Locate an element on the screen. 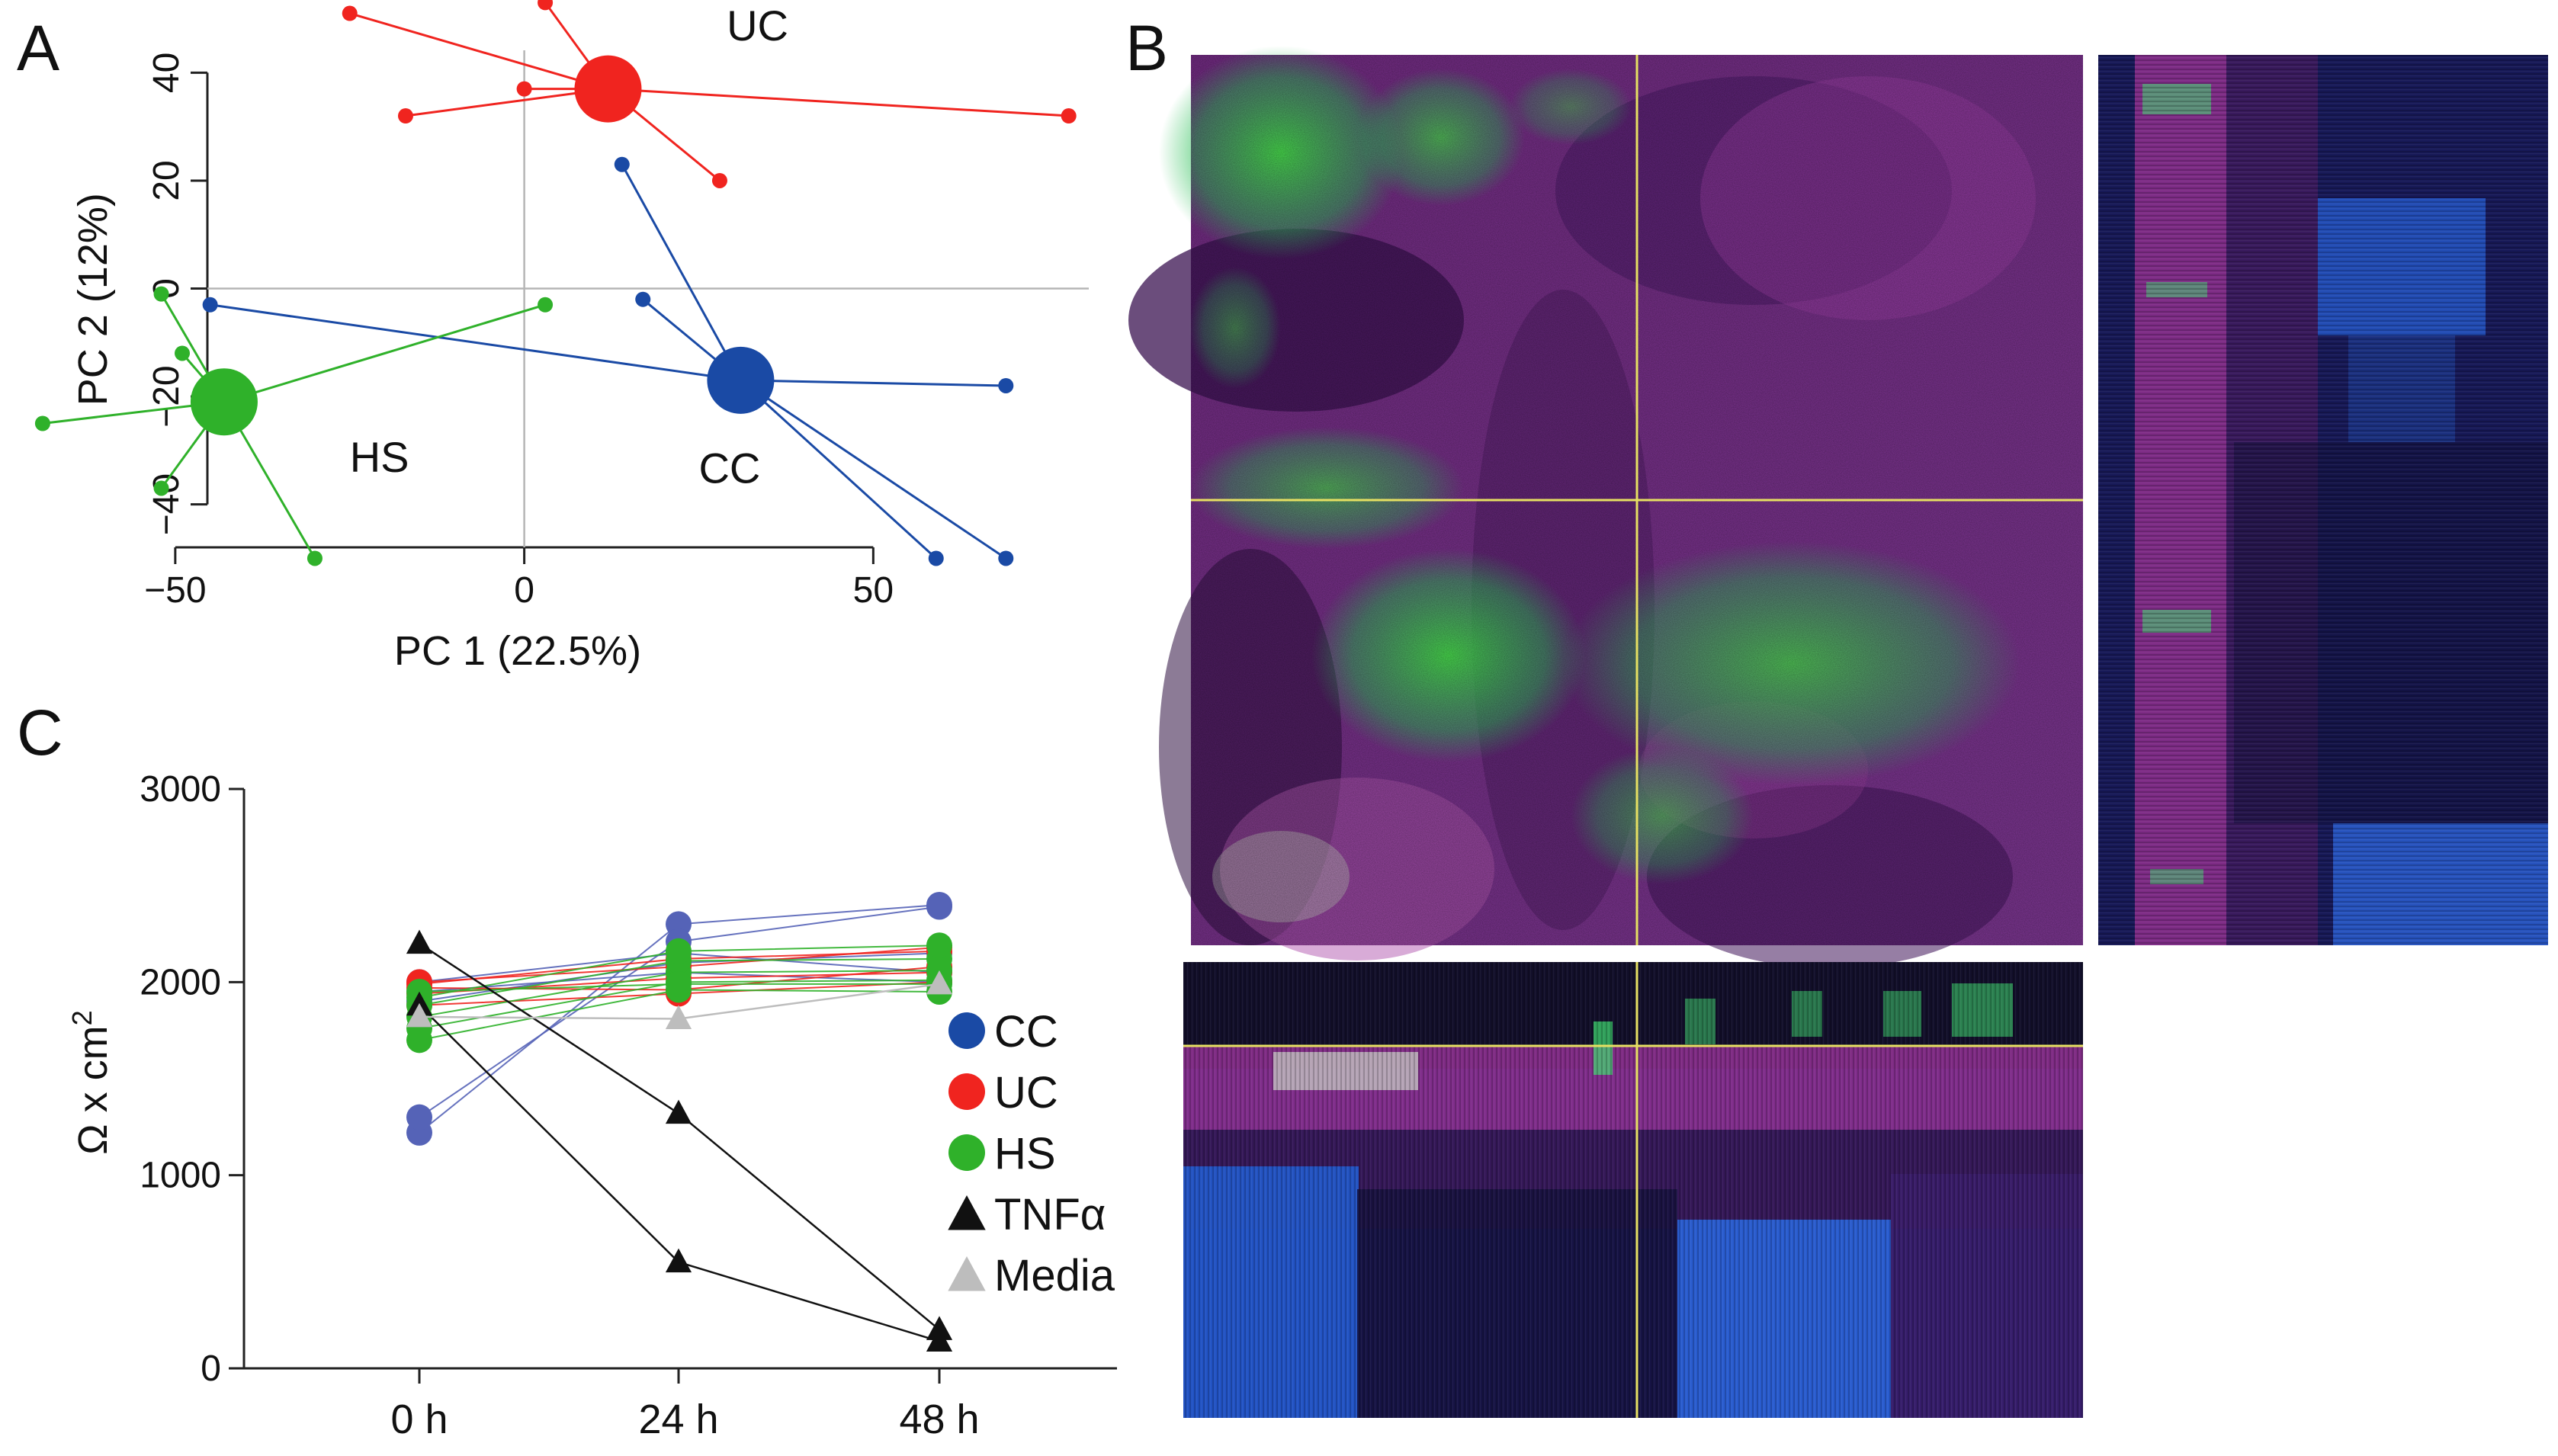 The image size is (2558, 1456). teer-y-tick-label: 3000 is located at coordinates (180, 789).